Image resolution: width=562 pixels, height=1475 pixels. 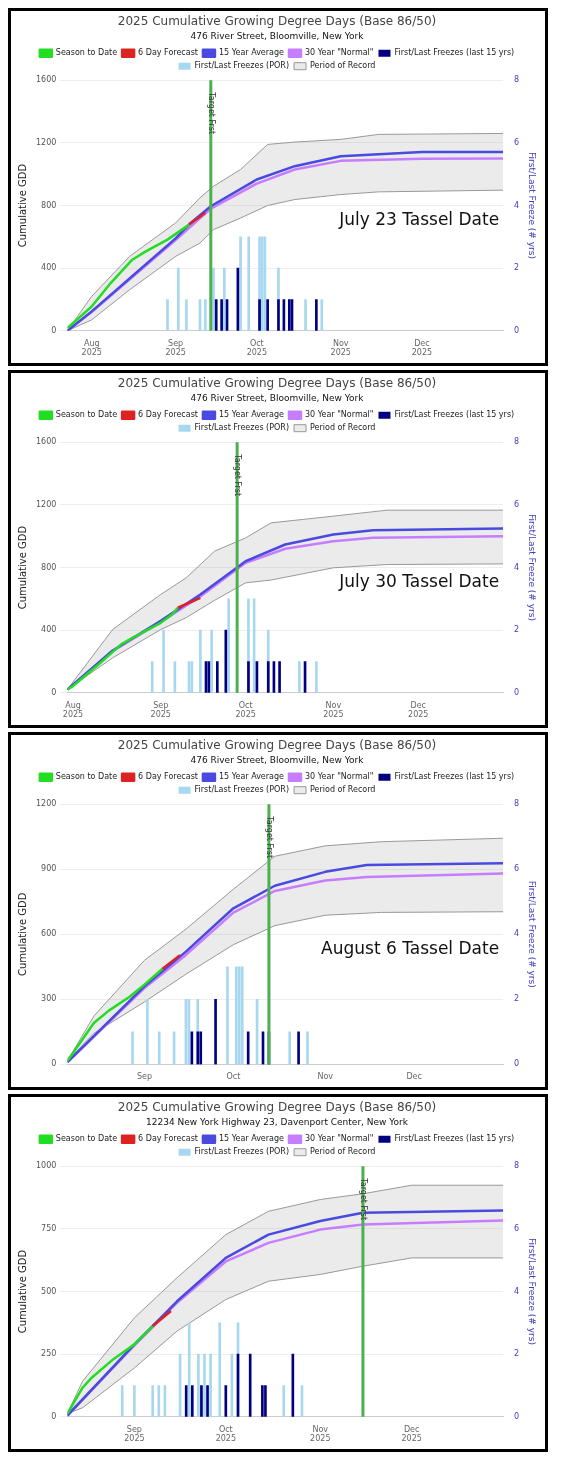 What do you see at coordinates (49, 1228) in the screenshot?
I see `y-tick-label: 750` at bounding box center [49, 1228].